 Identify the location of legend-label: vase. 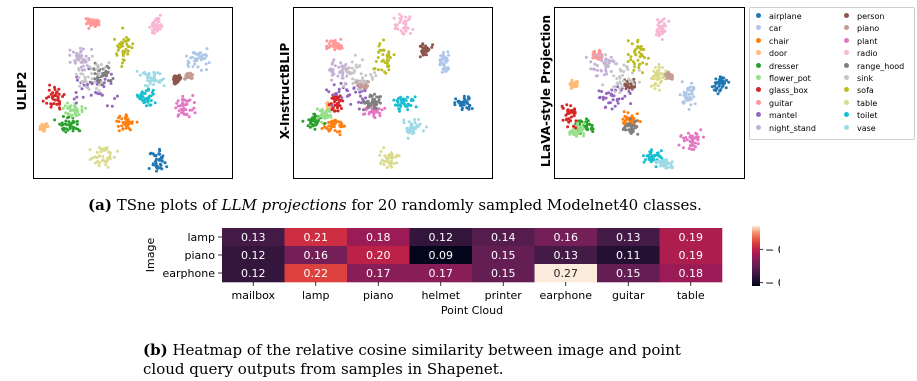
(866, 128).